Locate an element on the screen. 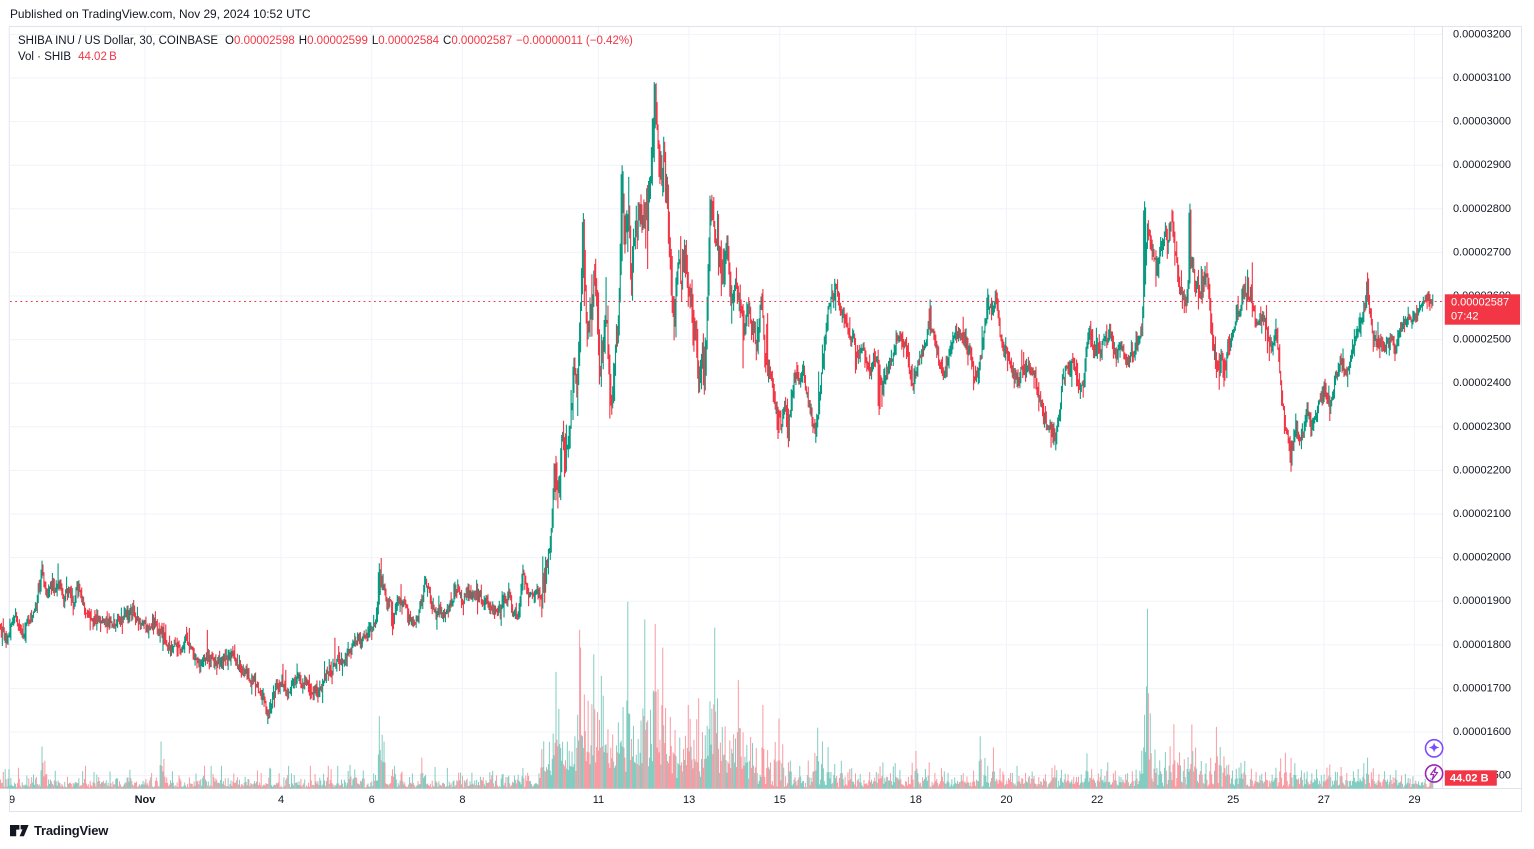 Image resolution: width=1534 pixels, height=849 pixels. svg-text: 0.00001700 is located at coordinates (1482, 688).